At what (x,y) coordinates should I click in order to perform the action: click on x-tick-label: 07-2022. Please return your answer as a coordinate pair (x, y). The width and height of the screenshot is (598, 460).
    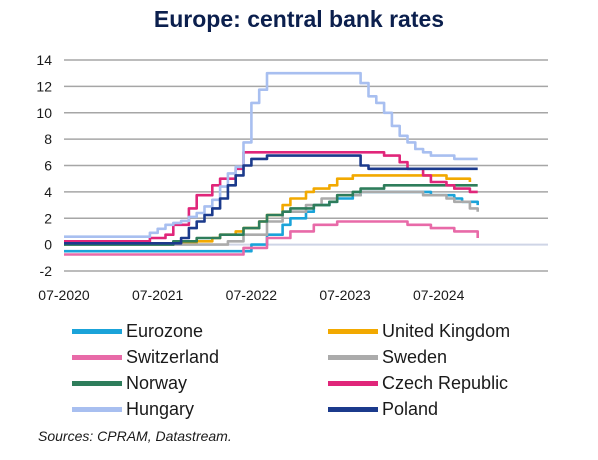
    Looking at the image, I should click on (252, 295).